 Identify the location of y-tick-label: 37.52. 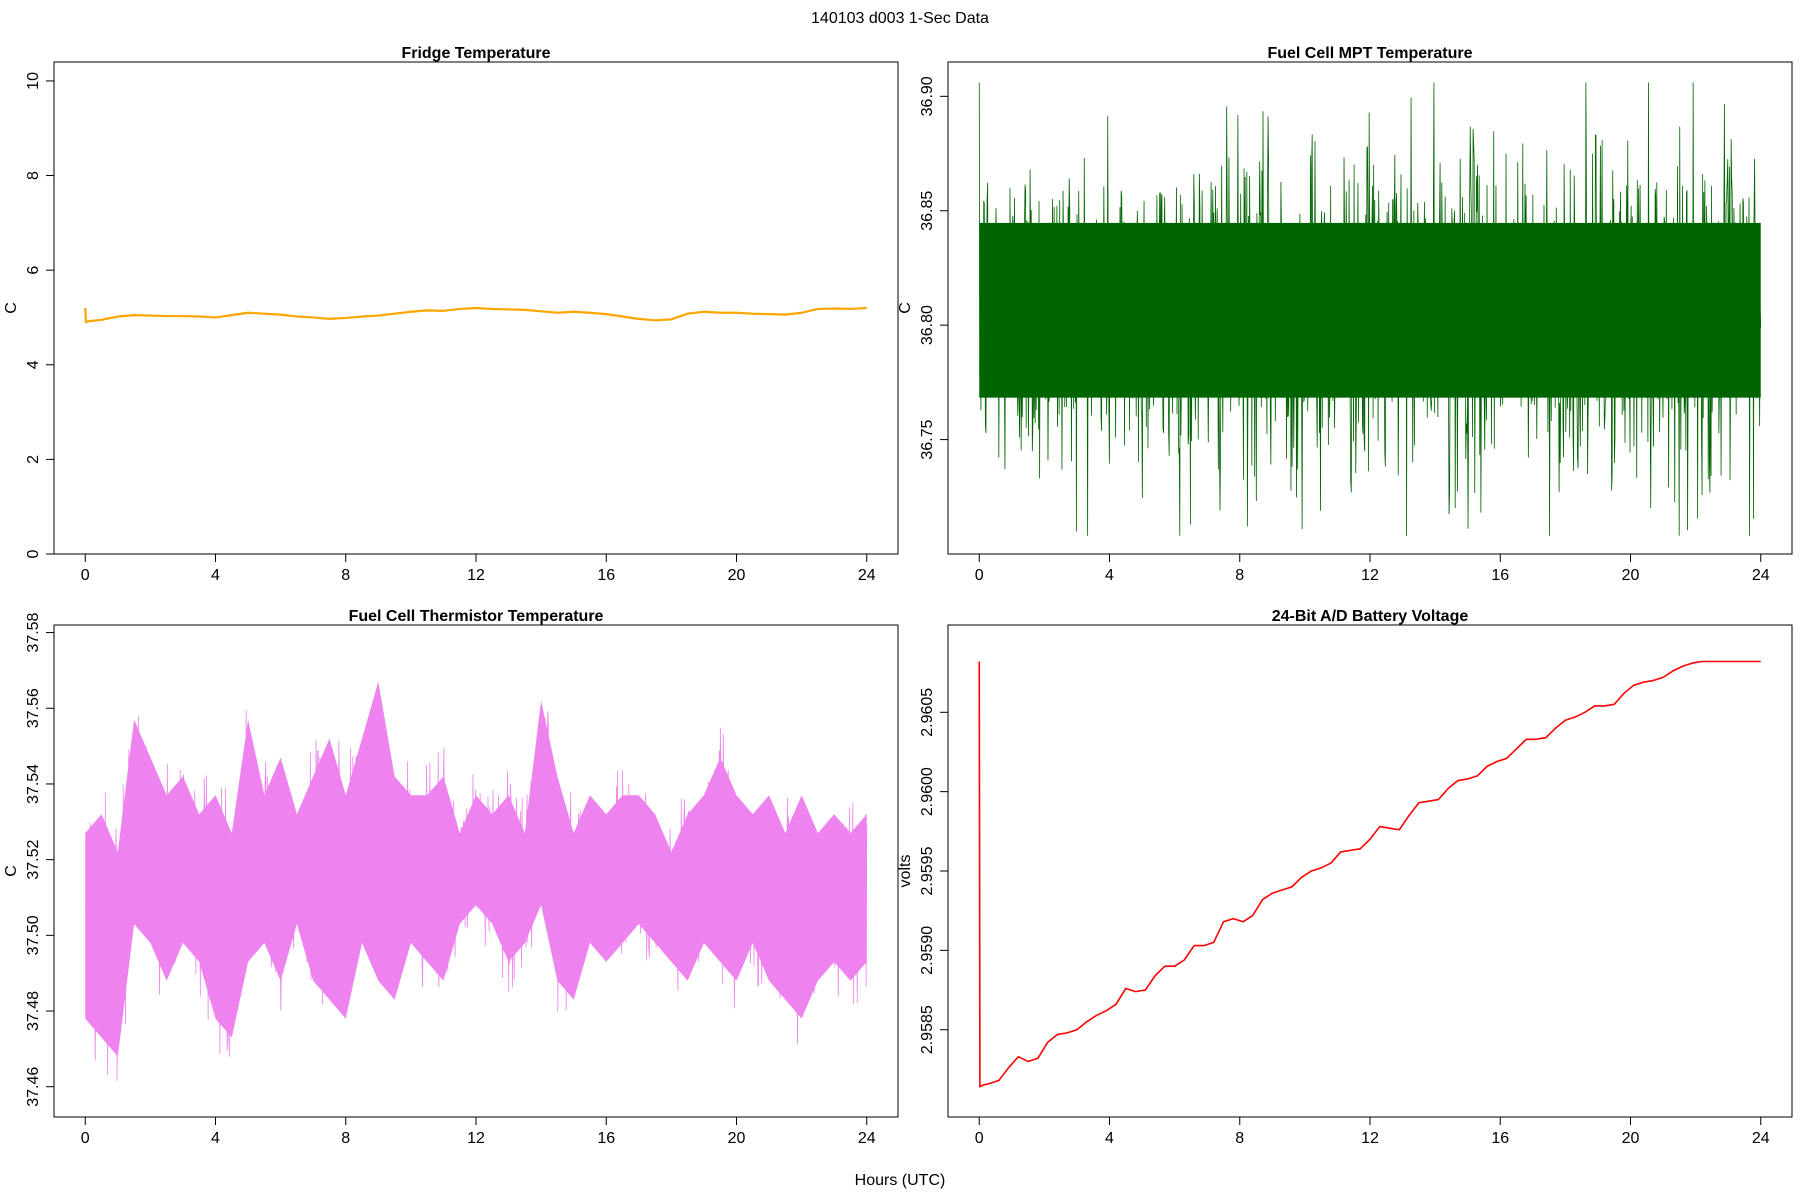
(33, 860).